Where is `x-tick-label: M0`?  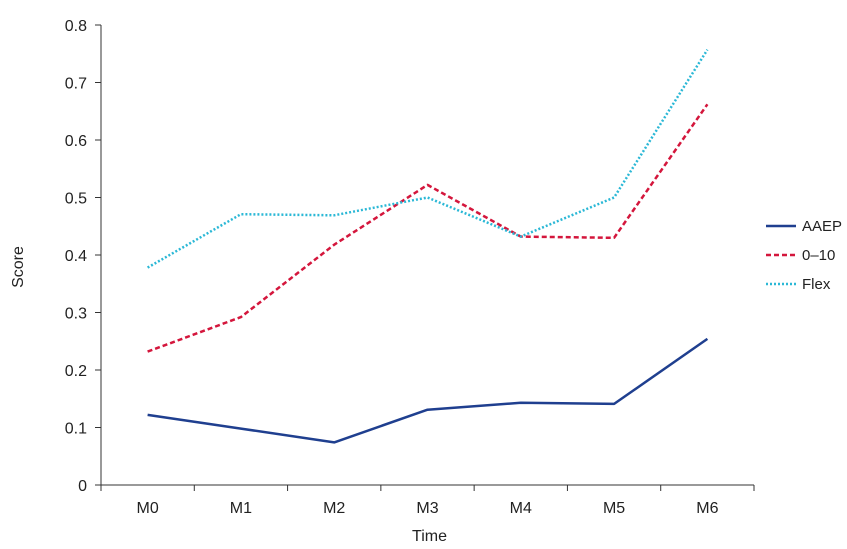 x-tick-label: M0 is located at coordinates (148, 508).